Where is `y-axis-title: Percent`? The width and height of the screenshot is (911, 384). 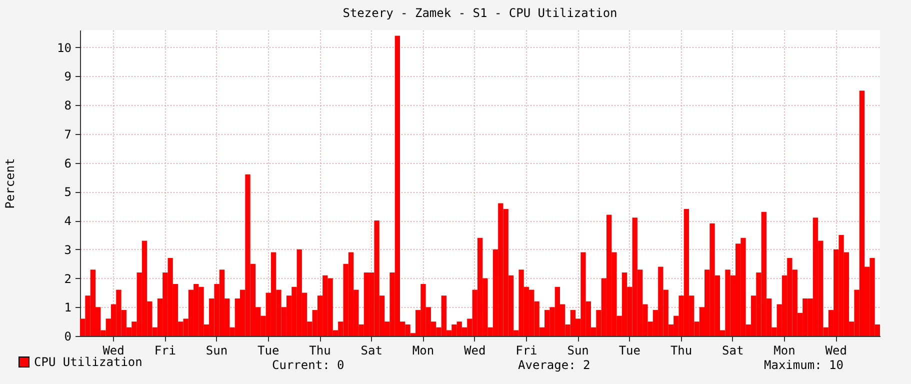
y-axis-title: Percent is located at coordinates (10, 183).